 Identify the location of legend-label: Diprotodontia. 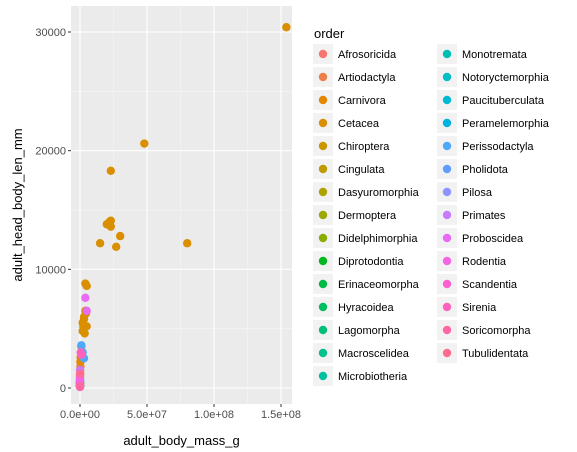
(371, 262).